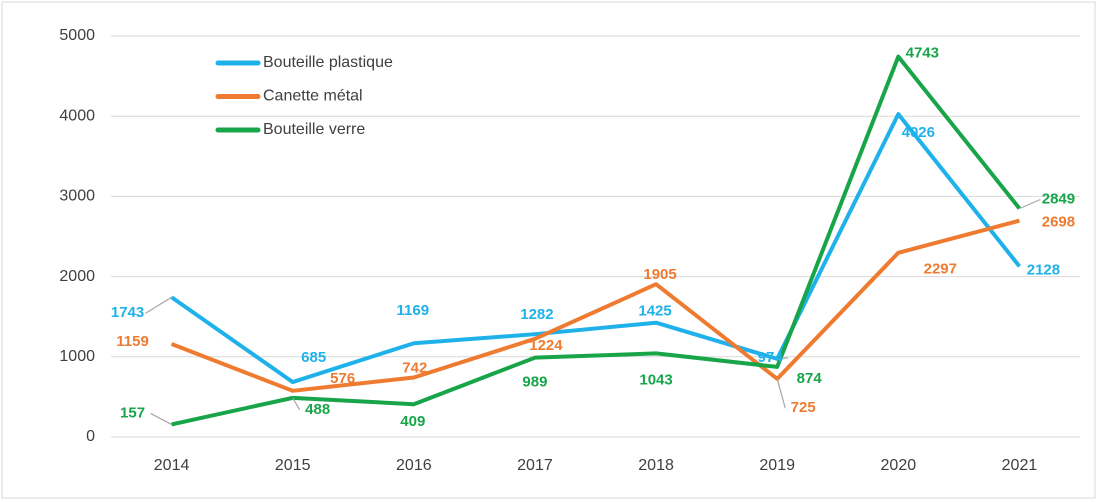 The width and height of the screenshot is (1099, 502). I want to click on y-tick-label: 4000, so click(77, 115).